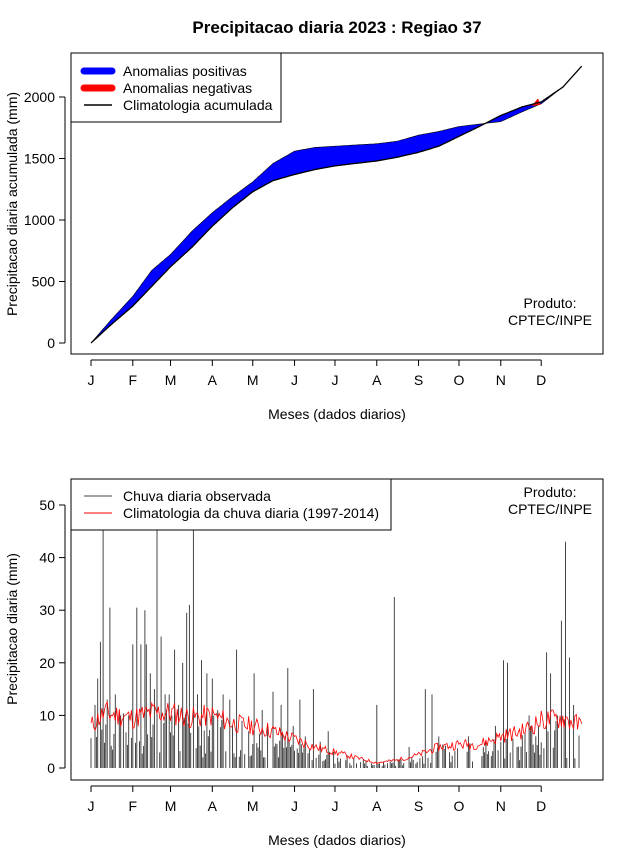 The width and height of the screenshot is (640, 850). Describe the element at coordinates (51, 343) in the screenshot. I see `top-y-tick-label: 0` at that location.